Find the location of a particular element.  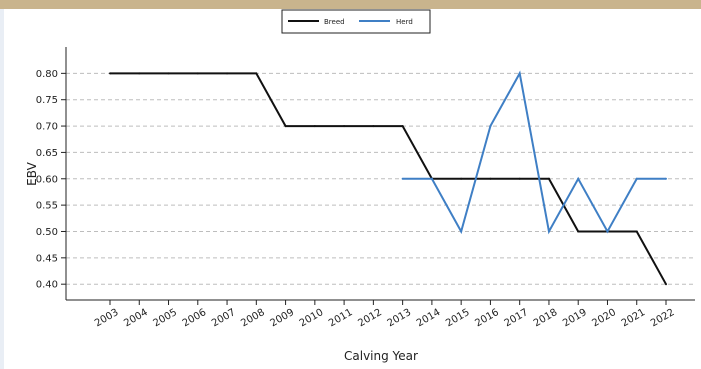

legend: Breed Herd is located at coordinates (356, 21).